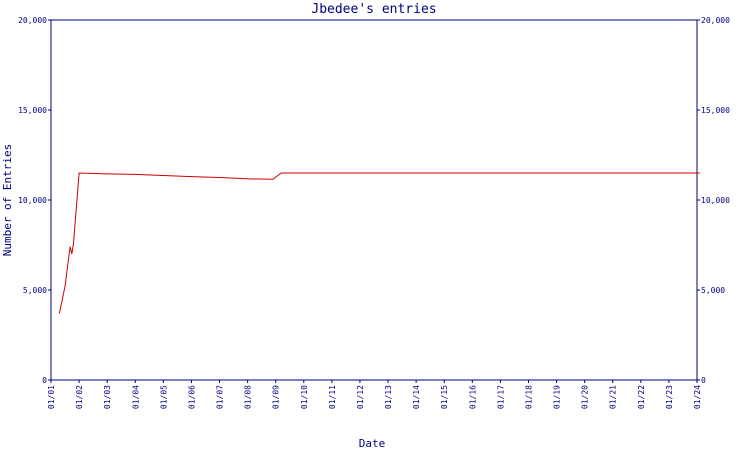 This screenshot has width=750, height=450. What do you see at coordinates (44, 380) in the screenshot?
I see `y-tick-label-left: 0` at bounding box center [44, 380].